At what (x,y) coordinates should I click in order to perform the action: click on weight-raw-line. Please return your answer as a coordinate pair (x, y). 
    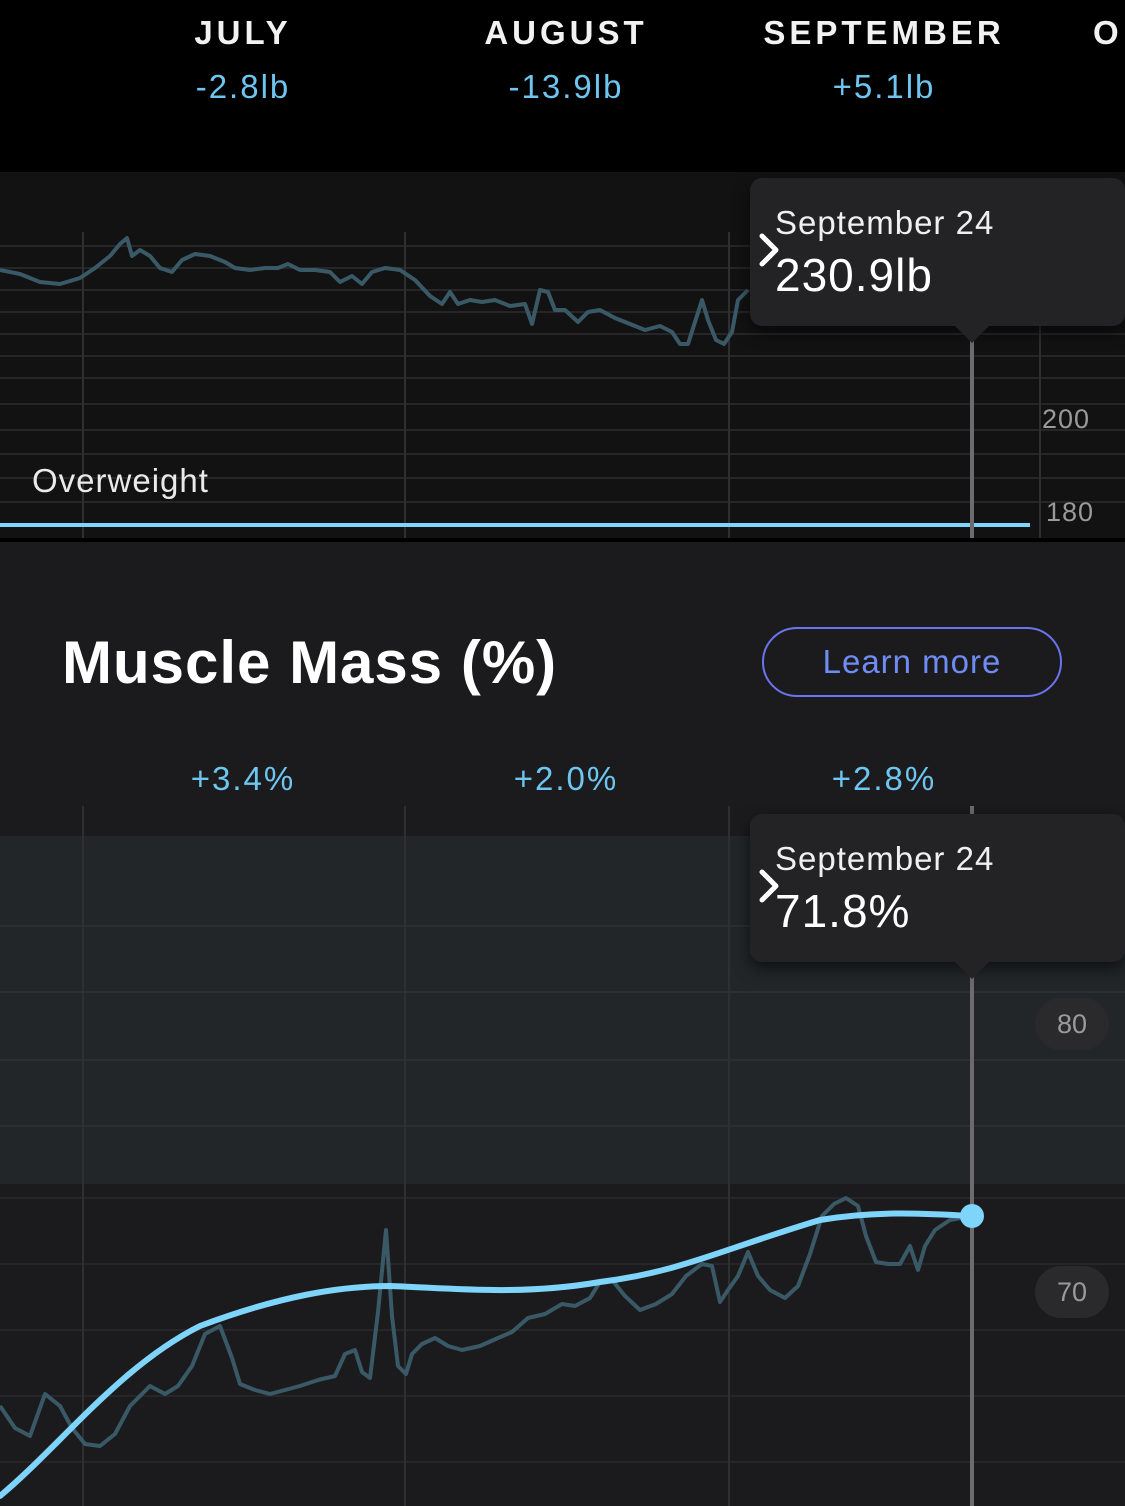
    Looking at the image, I should click on (375, 291).